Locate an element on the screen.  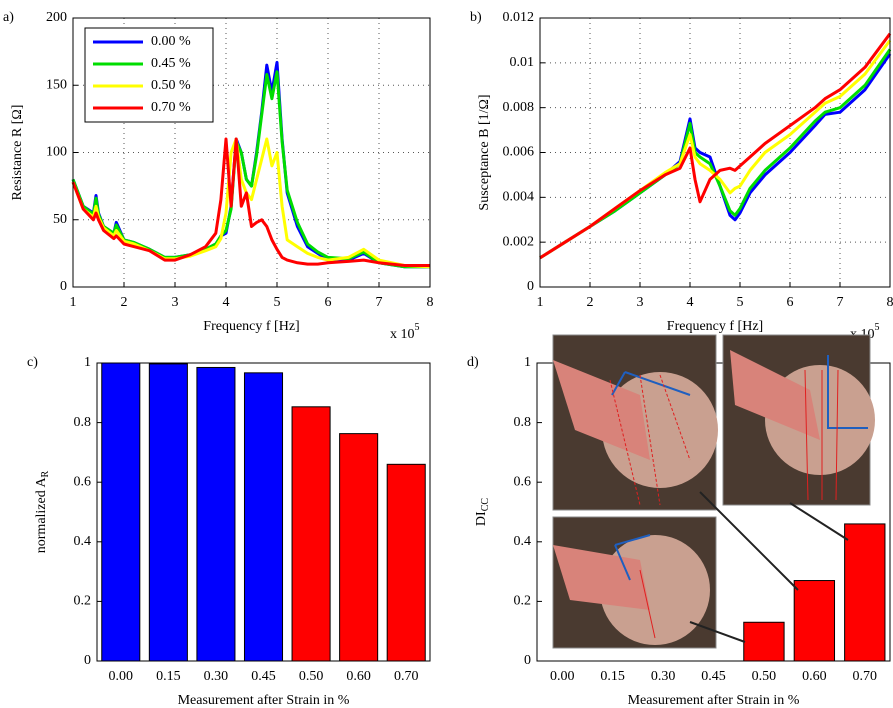
x-multiplier-base: x 10 is located at coordinates (402, 334).